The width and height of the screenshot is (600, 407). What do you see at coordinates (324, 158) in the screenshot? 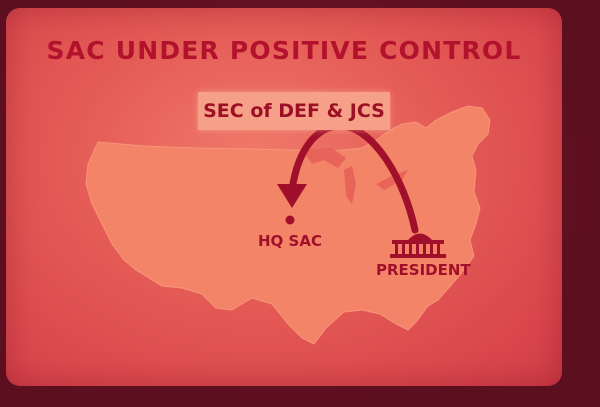
I see `great-lakes` at bounding box center [324, 158].